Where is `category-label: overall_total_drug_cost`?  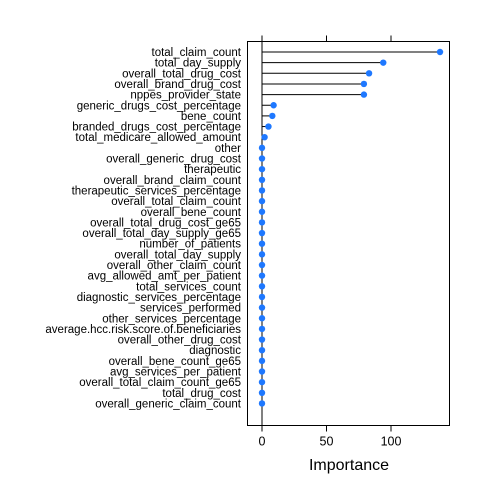 category-label: overall_total_drug_cost is located at coordinates (182, 74).